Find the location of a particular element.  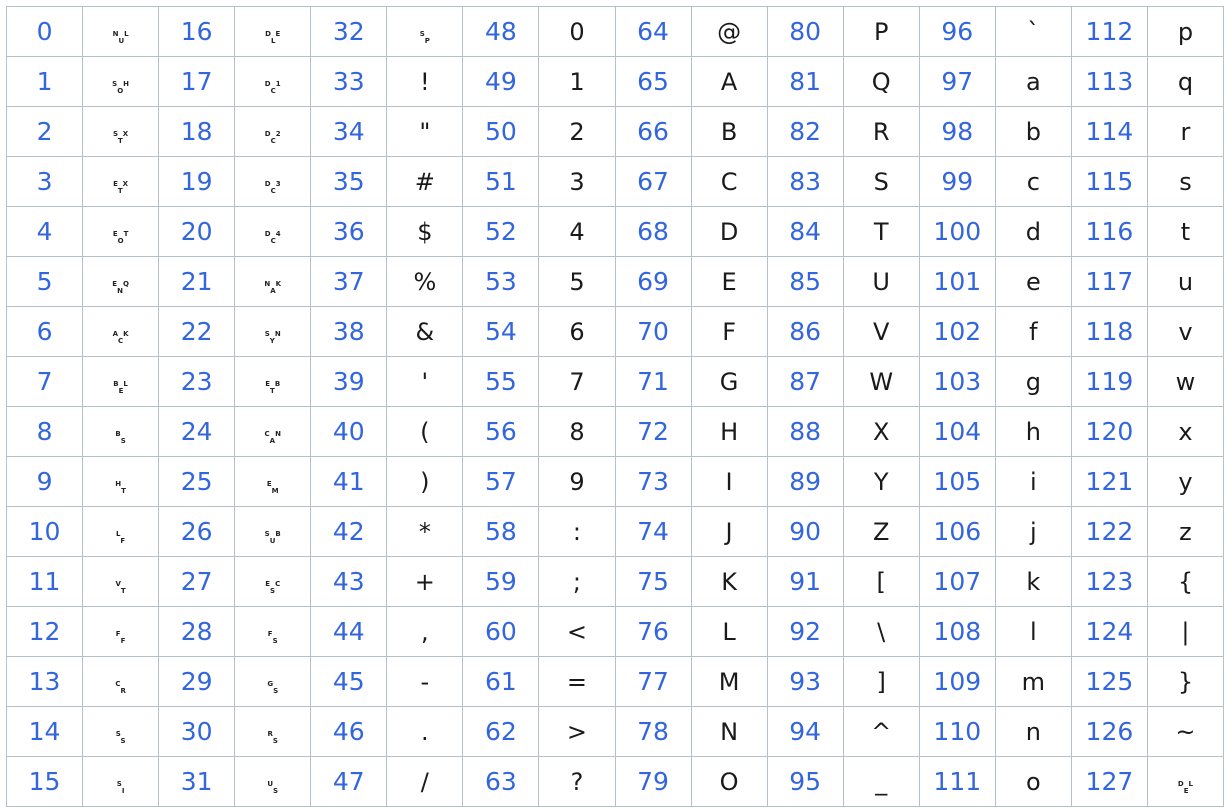

ascii-char: z is located at coordinates (1185, 531).